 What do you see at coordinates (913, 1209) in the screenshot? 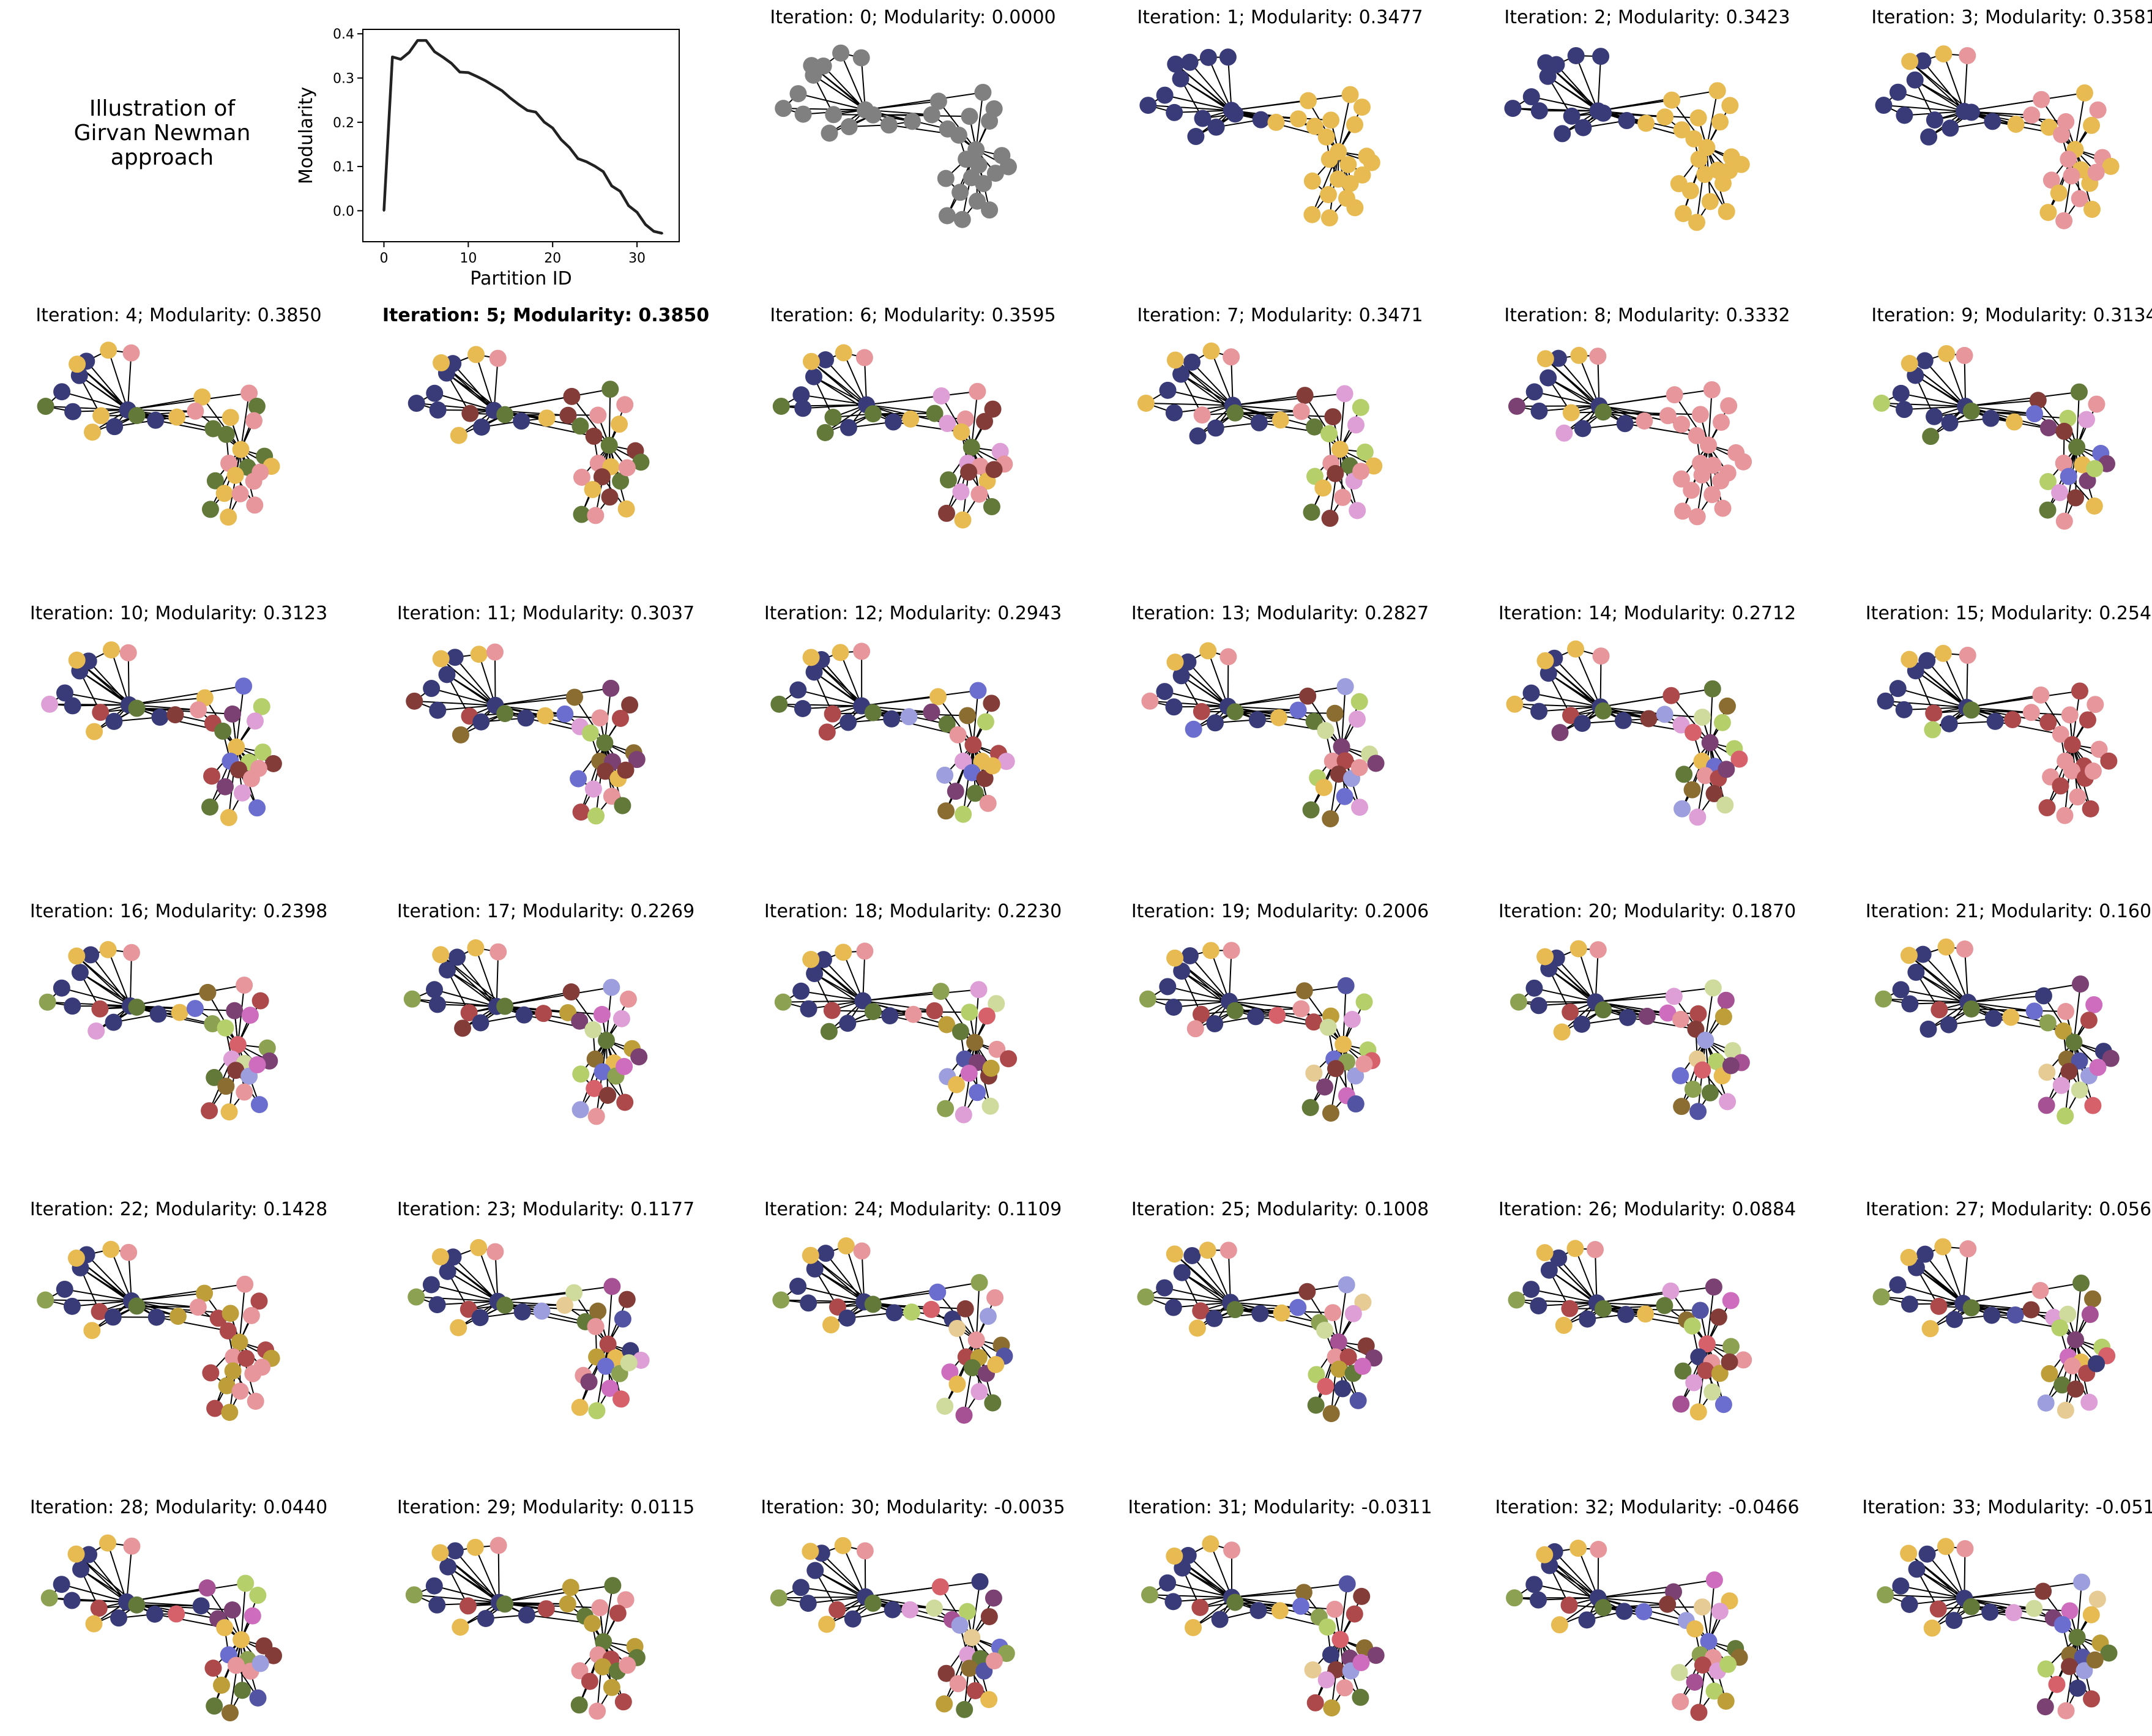
I see `panel-title: Iteration: 24; Modularity: 0.1109` at bounding box center [913, 1209].